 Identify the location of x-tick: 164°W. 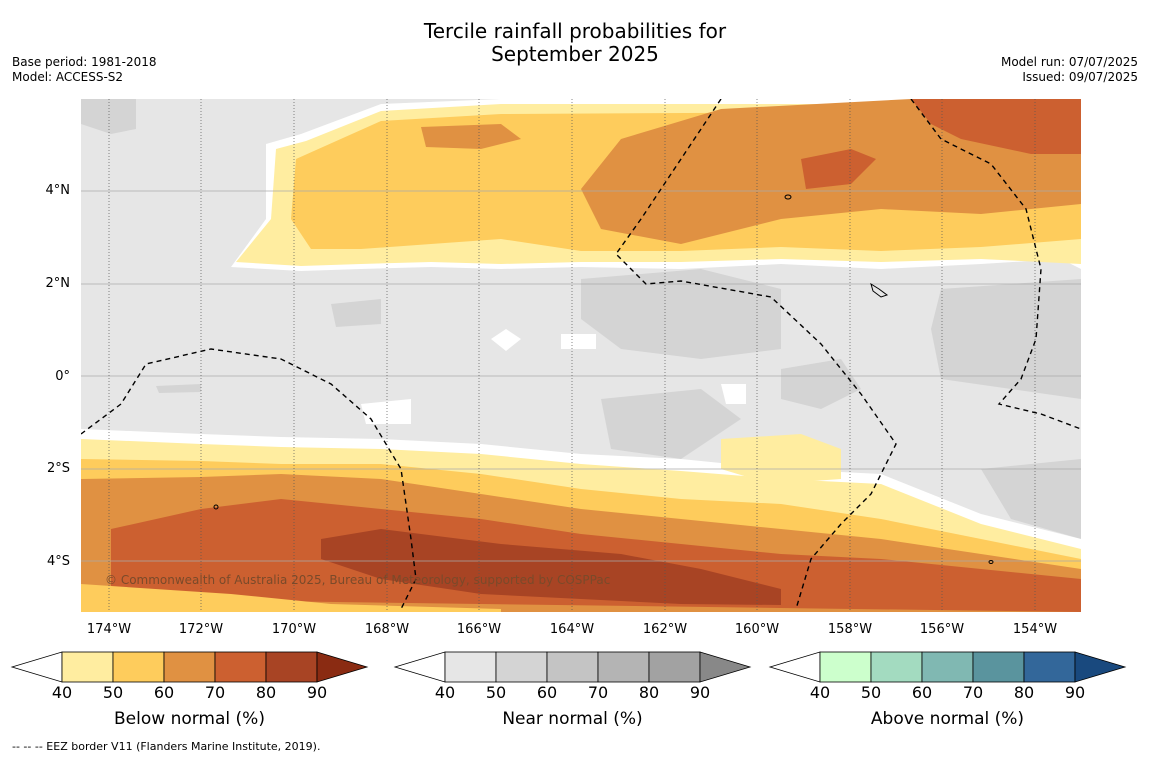
(572, 629).